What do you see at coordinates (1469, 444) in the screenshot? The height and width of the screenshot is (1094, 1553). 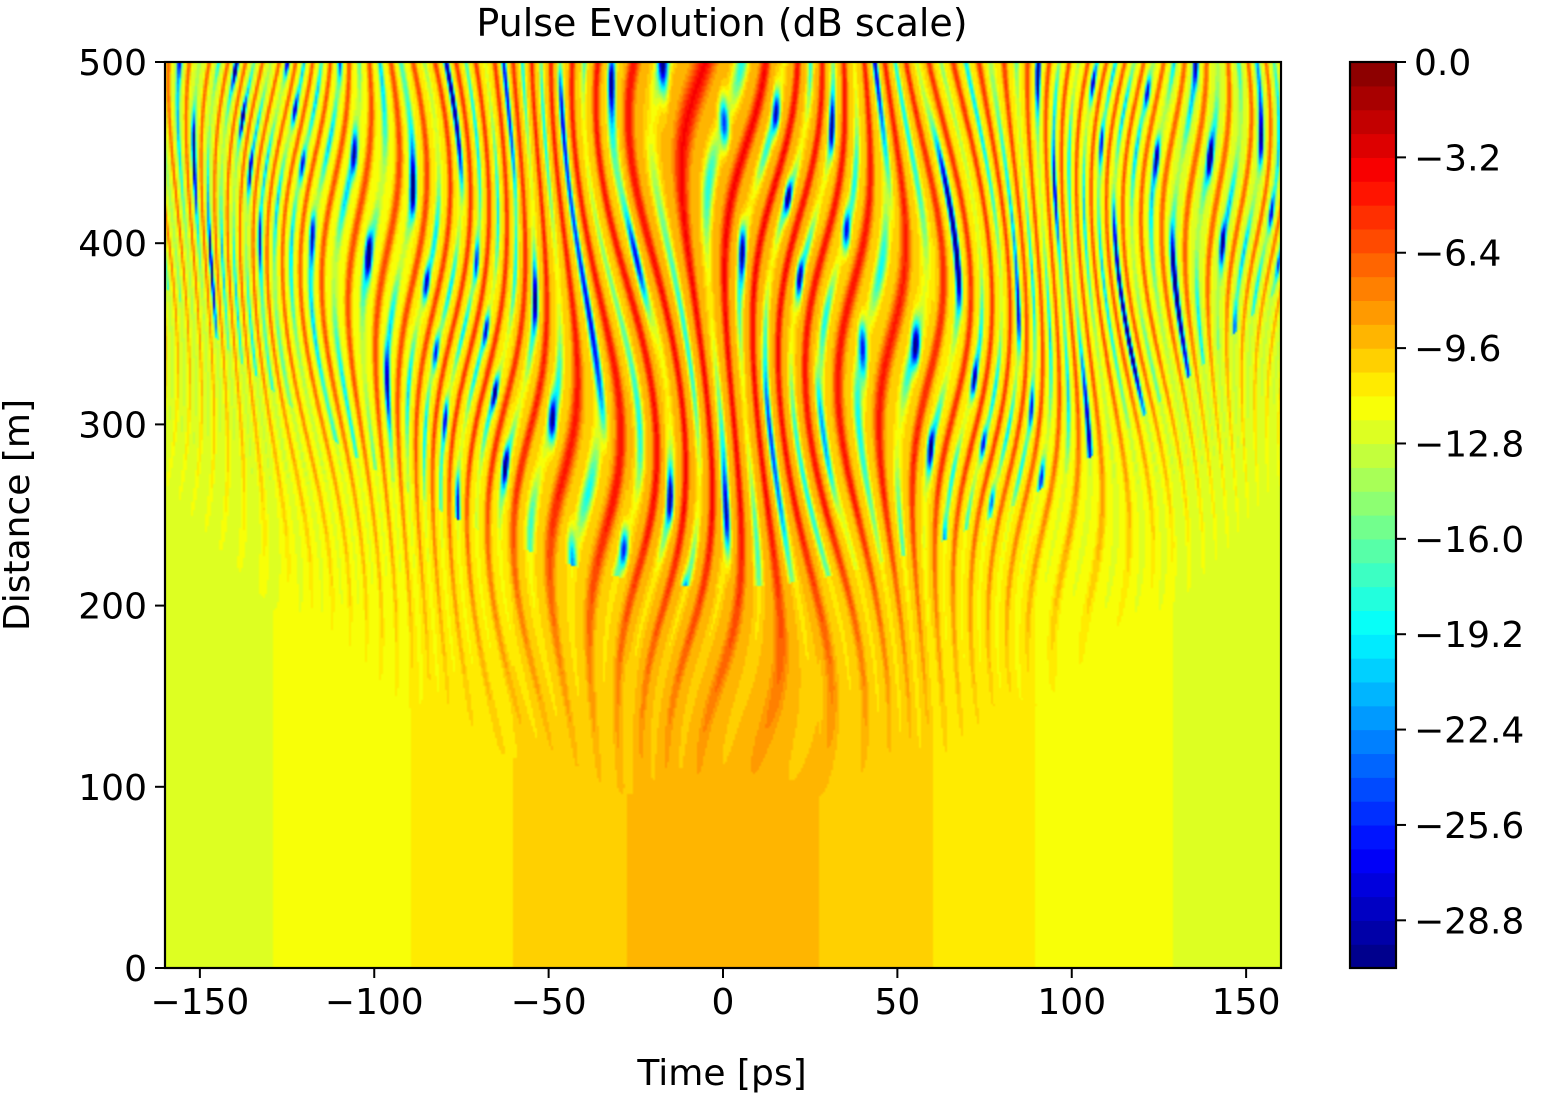 I see `colorbar-tick-label: −12.8` at bounding box center [1469, 444].